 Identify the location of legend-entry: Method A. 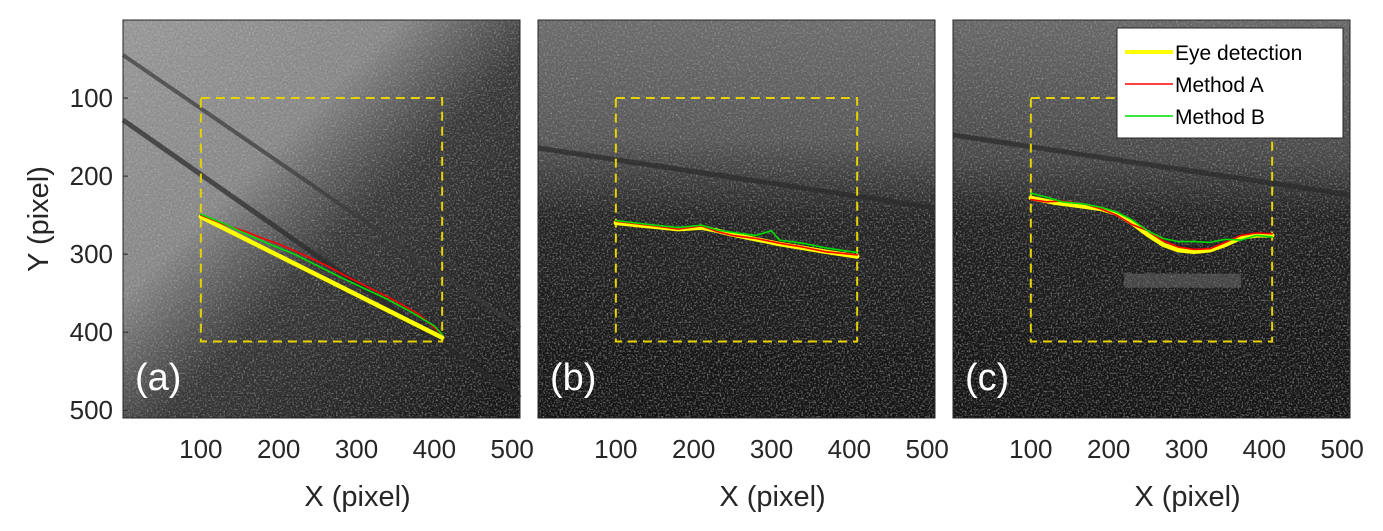
(1219, 85).